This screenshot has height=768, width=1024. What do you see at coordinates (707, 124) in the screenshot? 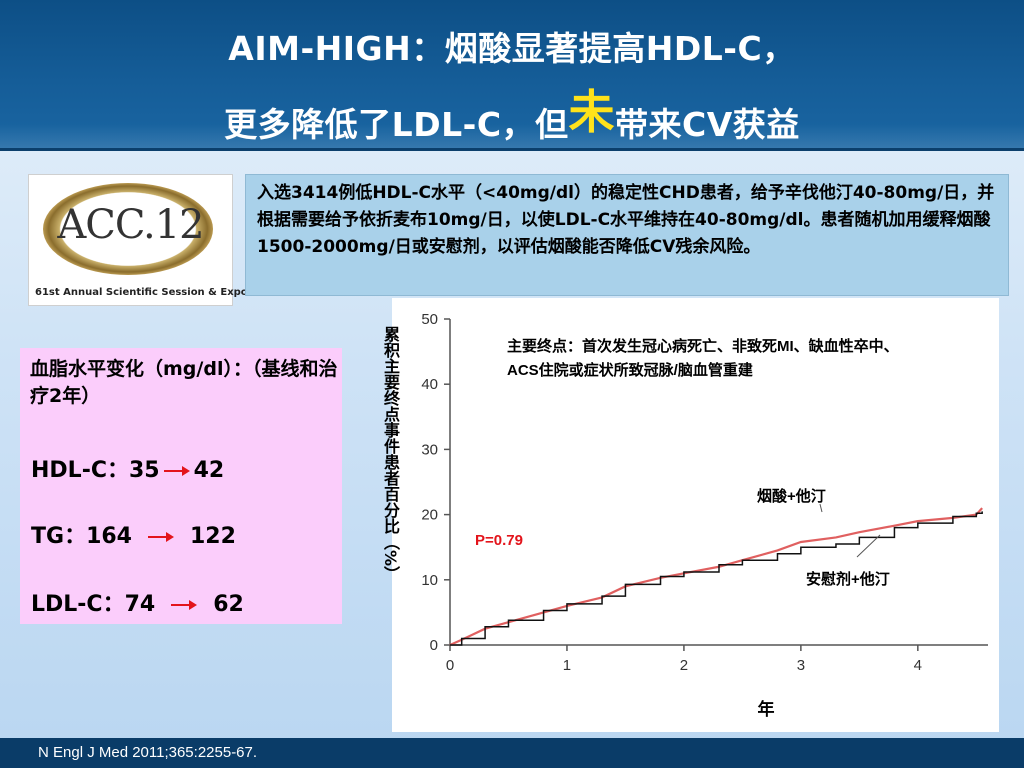
I see `title-line2-end: 带来CV获益` at bounding box center [707, 124].